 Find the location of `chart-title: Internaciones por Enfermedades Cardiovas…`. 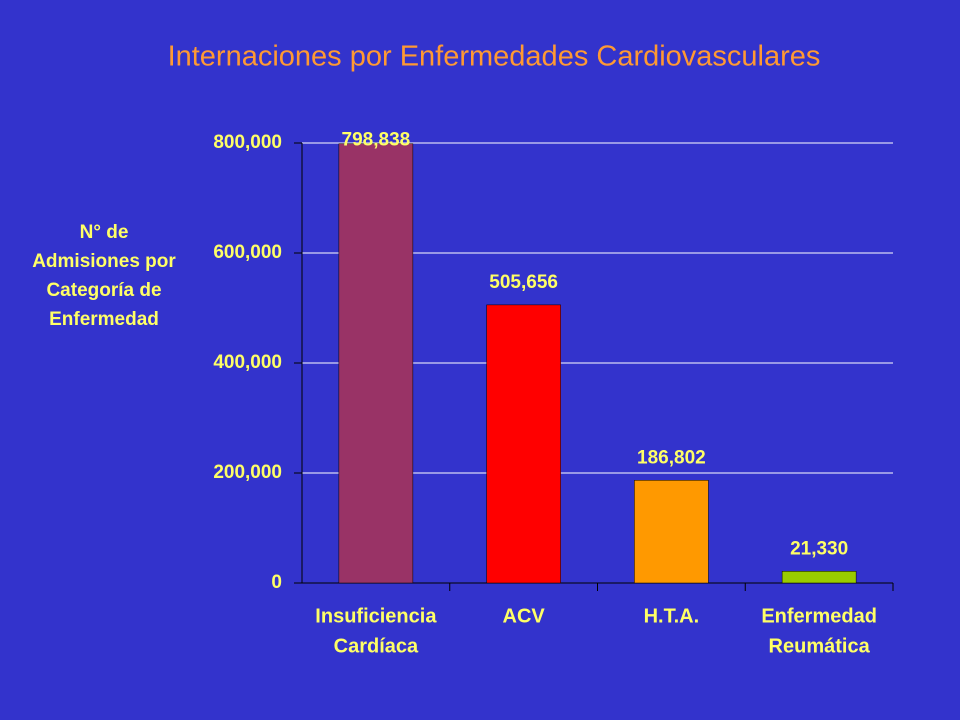

chart-title: Internaciones por Enfermedades Cardiovas… is located at coordinates (494, 57).